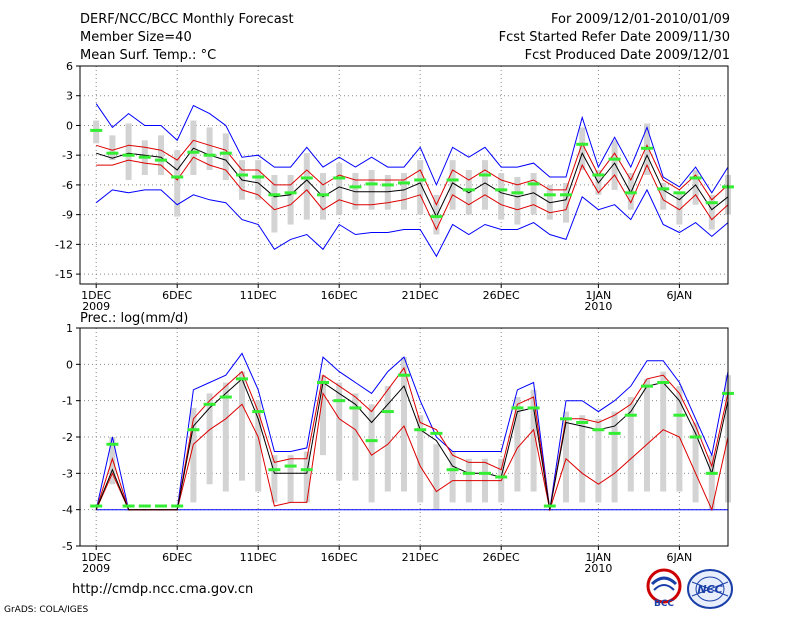  I want to click on ncc-logo-text: NCC, so click(709, 589).